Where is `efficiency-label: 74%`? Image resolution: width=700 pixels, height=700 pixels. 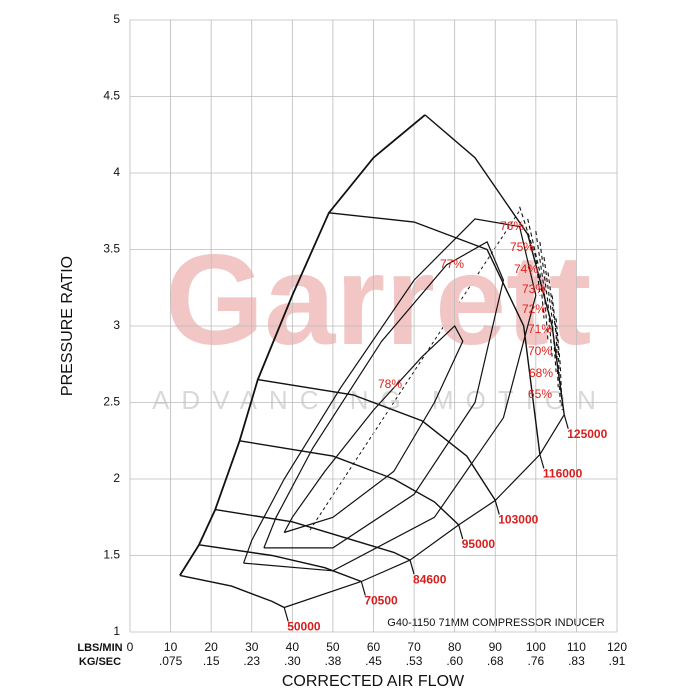
efficiency-label: 74% is located at coordinates (526, 269).